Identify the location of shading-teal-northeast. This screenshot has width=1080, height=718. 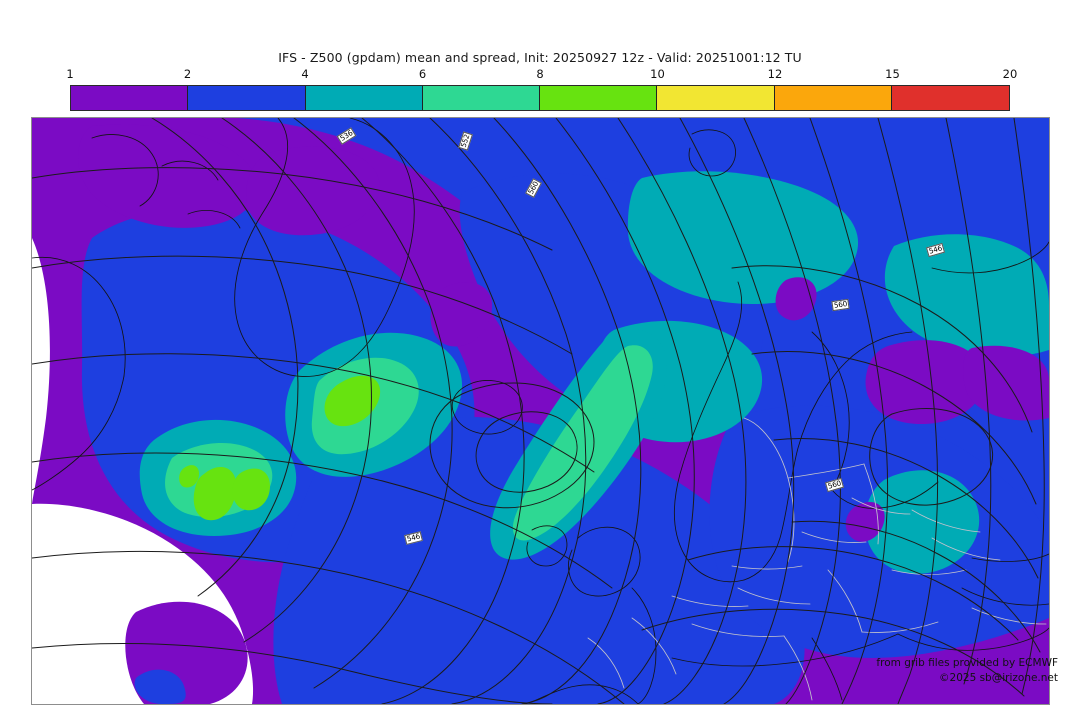
(966, 295).